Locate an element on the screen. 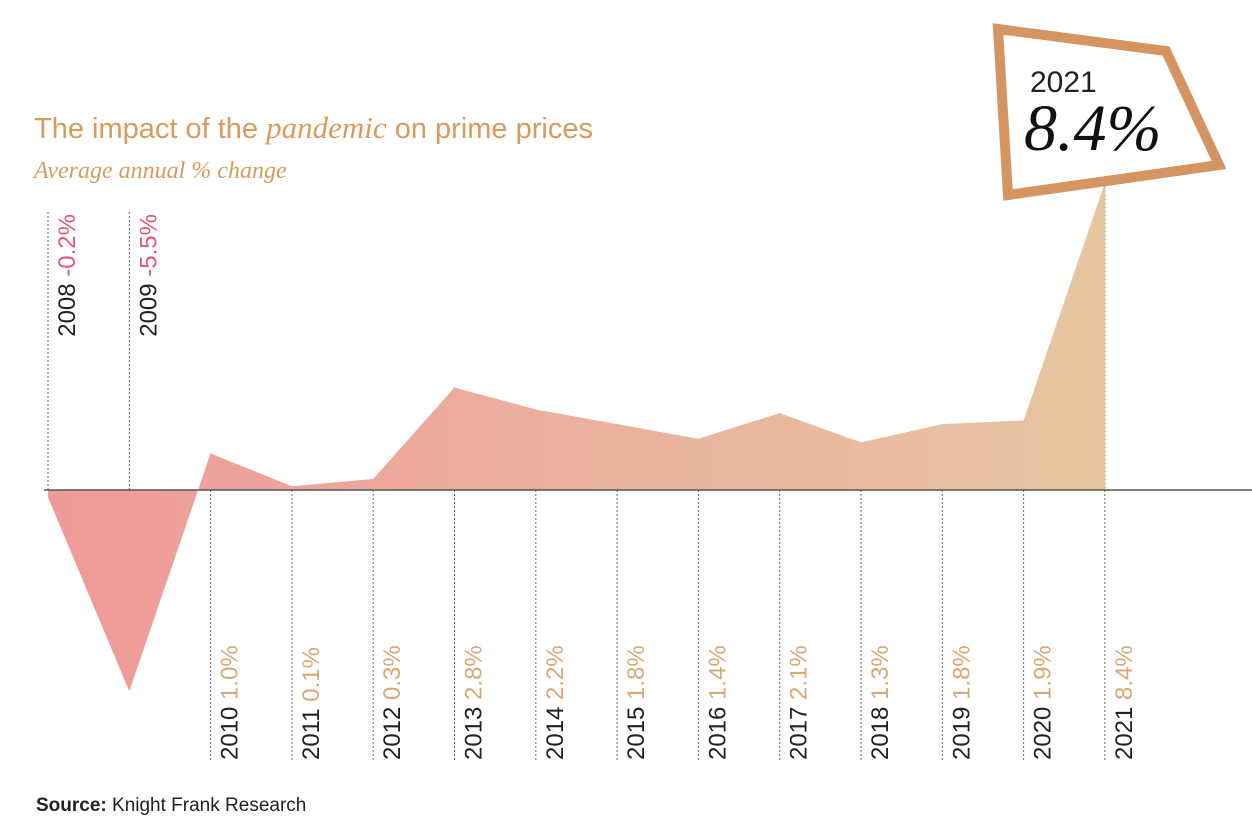  label-2016: 2016 1.4% is located at coordinates (717, 702).